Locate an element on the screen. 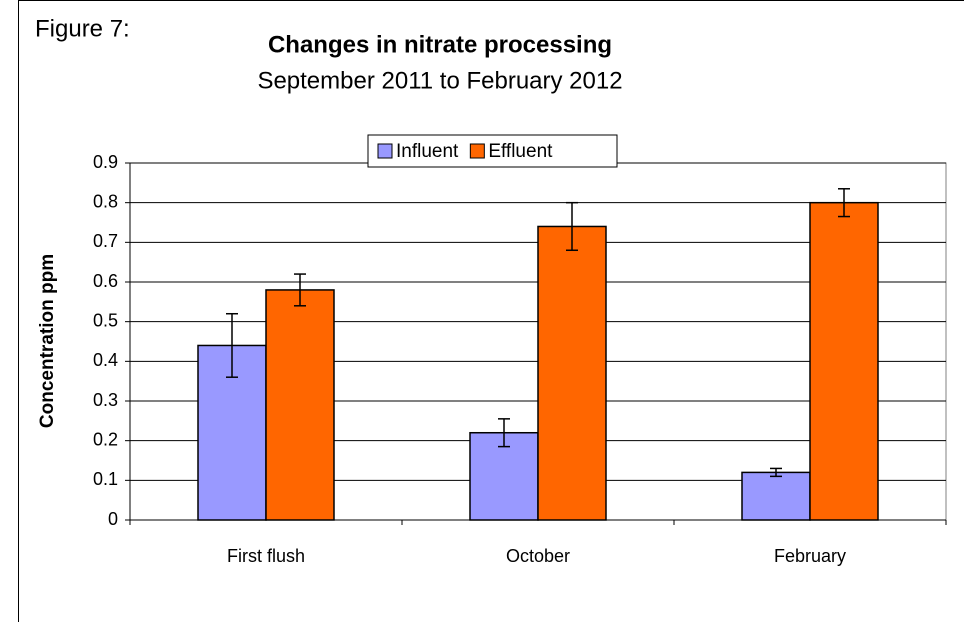 Image resolution: width=964 pixels, height=622 pixels. y-tick-label: 0 is located at coordinates (113, 519).